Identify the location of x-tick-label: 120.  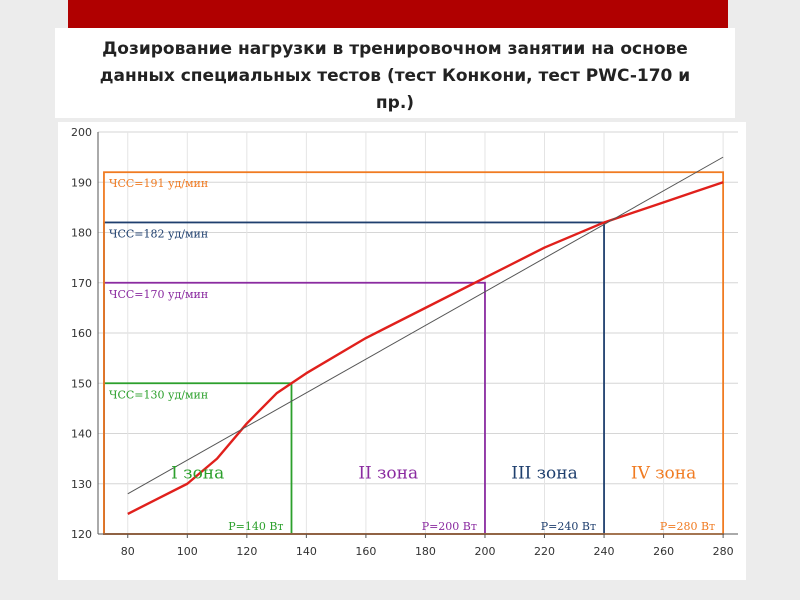
(246, 551).